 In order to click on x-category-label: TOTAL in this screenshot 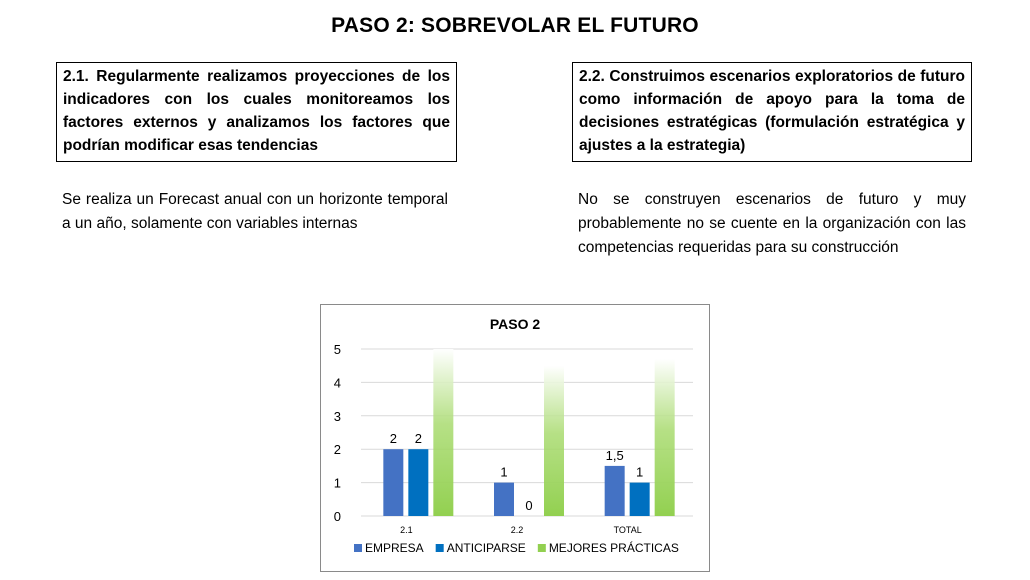, I will do `click(628, 530)`.